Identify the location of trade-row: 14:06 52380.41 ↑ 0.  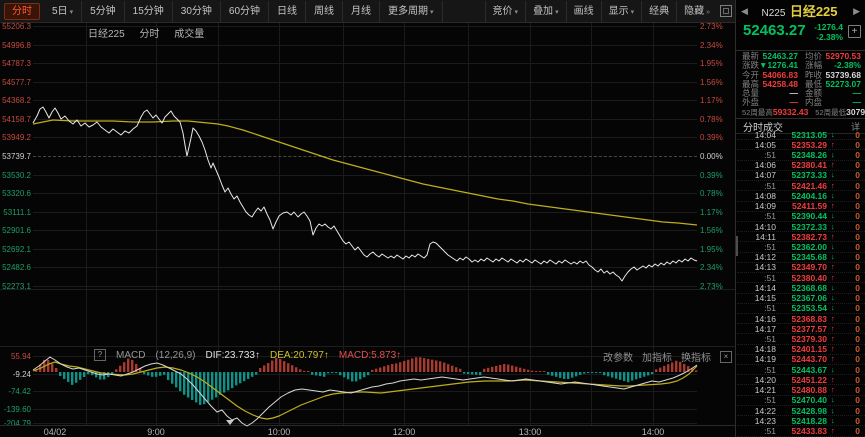
(801, 165).